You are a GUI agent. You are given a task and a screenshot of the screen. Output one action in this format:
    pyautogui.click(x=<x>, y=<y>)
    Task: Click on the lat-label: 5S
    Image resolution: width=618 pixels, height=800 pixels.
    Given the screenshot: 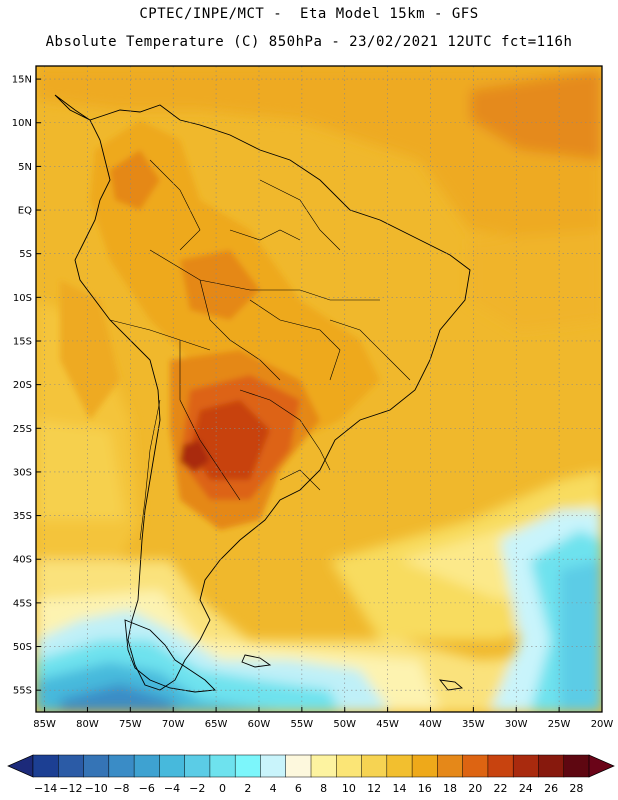 What is the action you would take?
    pyautogui.click(x=25, y=254)
    